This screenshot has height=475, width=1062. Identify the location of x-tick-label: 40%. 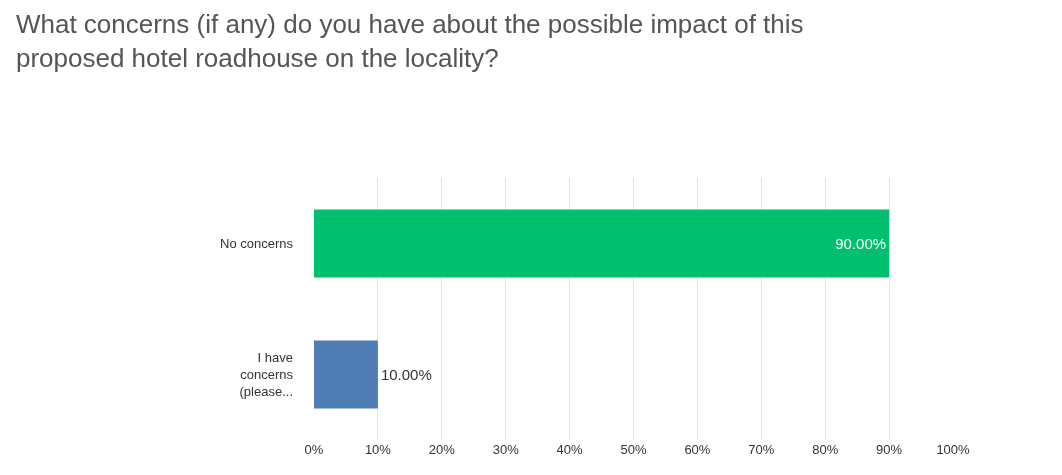
(570, 449).